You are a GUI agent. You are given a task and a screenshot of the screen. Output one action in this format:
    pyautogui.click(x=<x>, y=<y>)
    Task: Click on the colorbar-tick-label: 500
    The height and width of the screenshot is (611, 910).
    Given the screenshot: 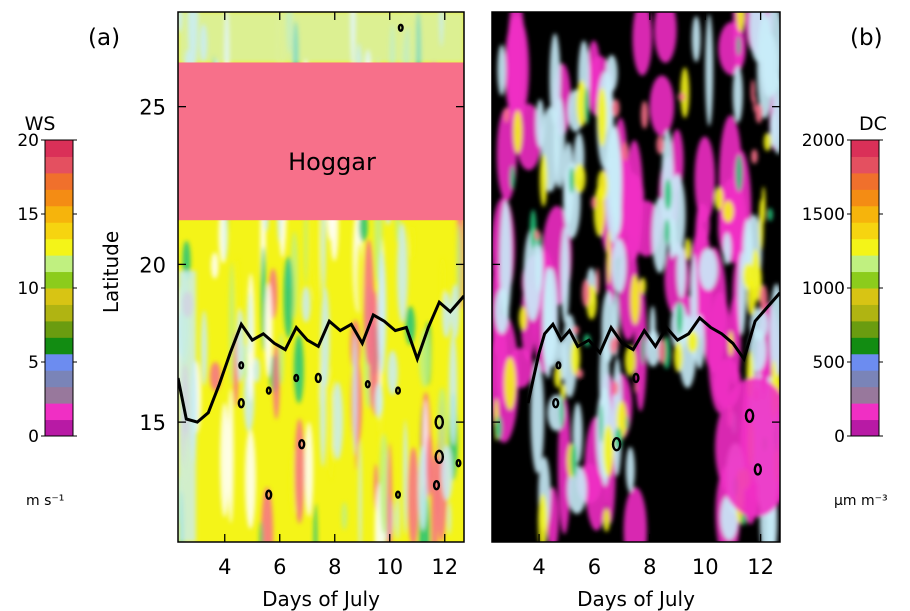 What is the action you would take?
    pyautogui.click(x=829, y=363)
    